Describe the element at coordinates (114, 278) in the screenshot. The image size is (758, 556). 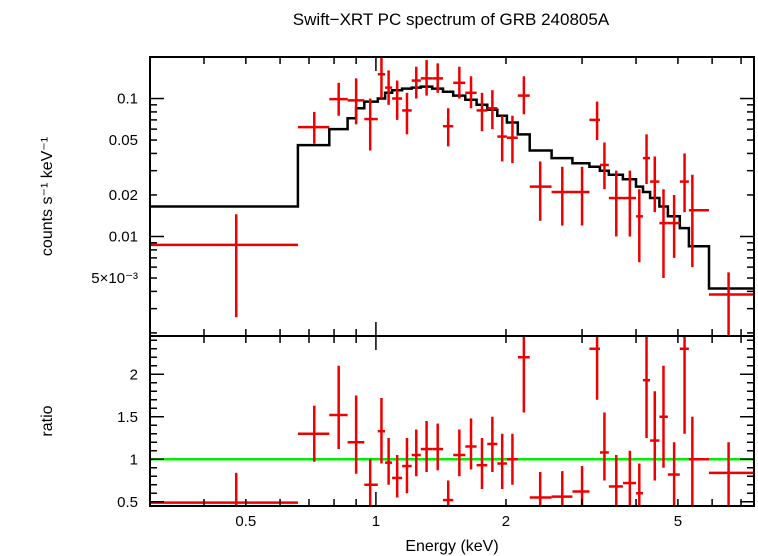
I see `spectrum-y-tick-label: 5×10⁻³` at that location.